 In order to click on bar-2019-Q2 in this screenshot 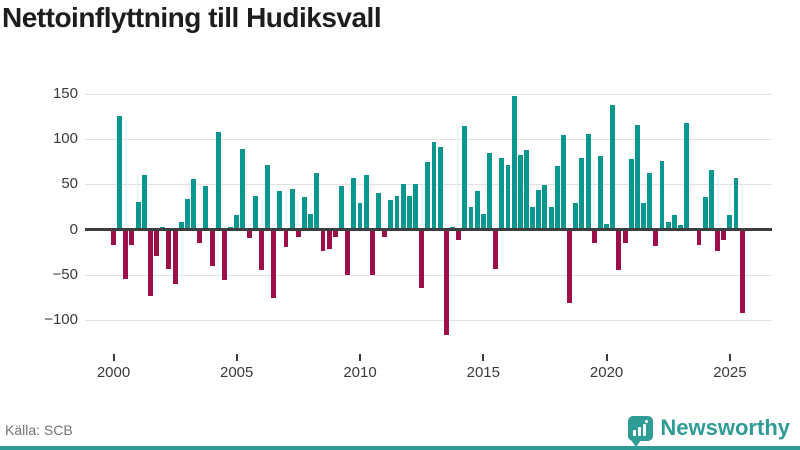, I will do `click(588, 181)`.